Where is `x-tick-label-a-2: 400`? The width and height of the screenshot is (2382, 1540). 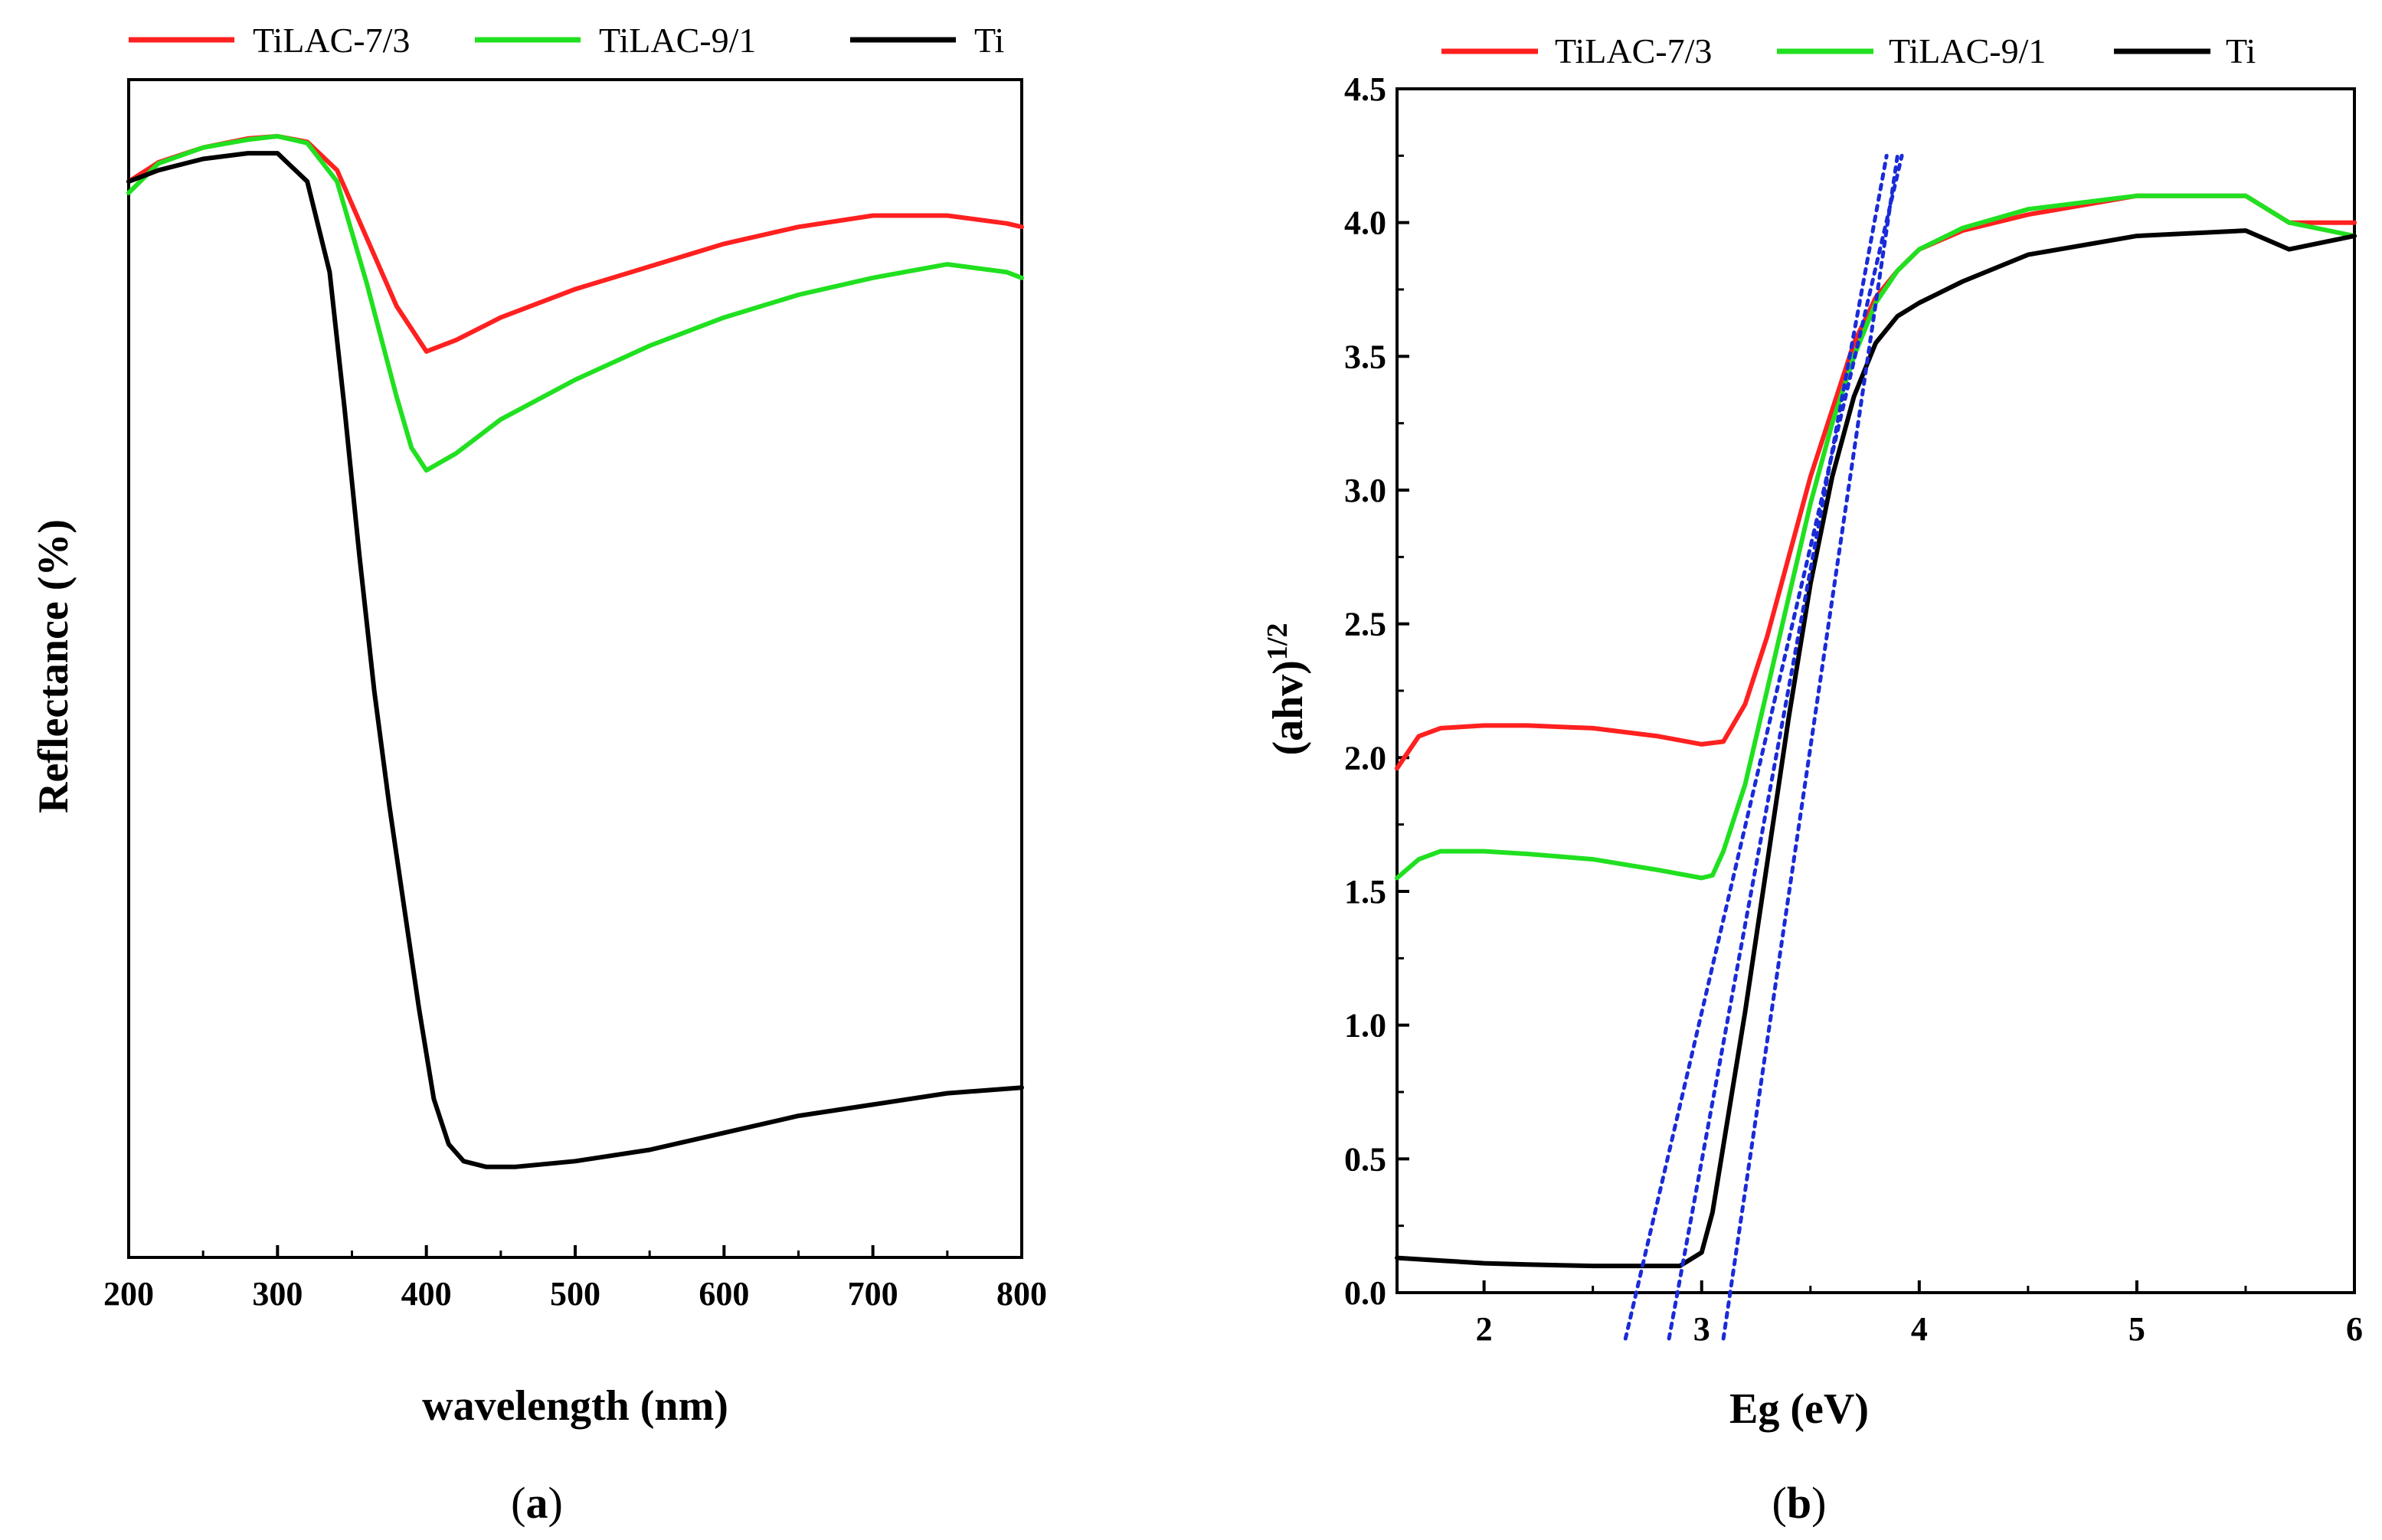
x-tick-label-a-2: 400 is located at coordinates (426, 1294).